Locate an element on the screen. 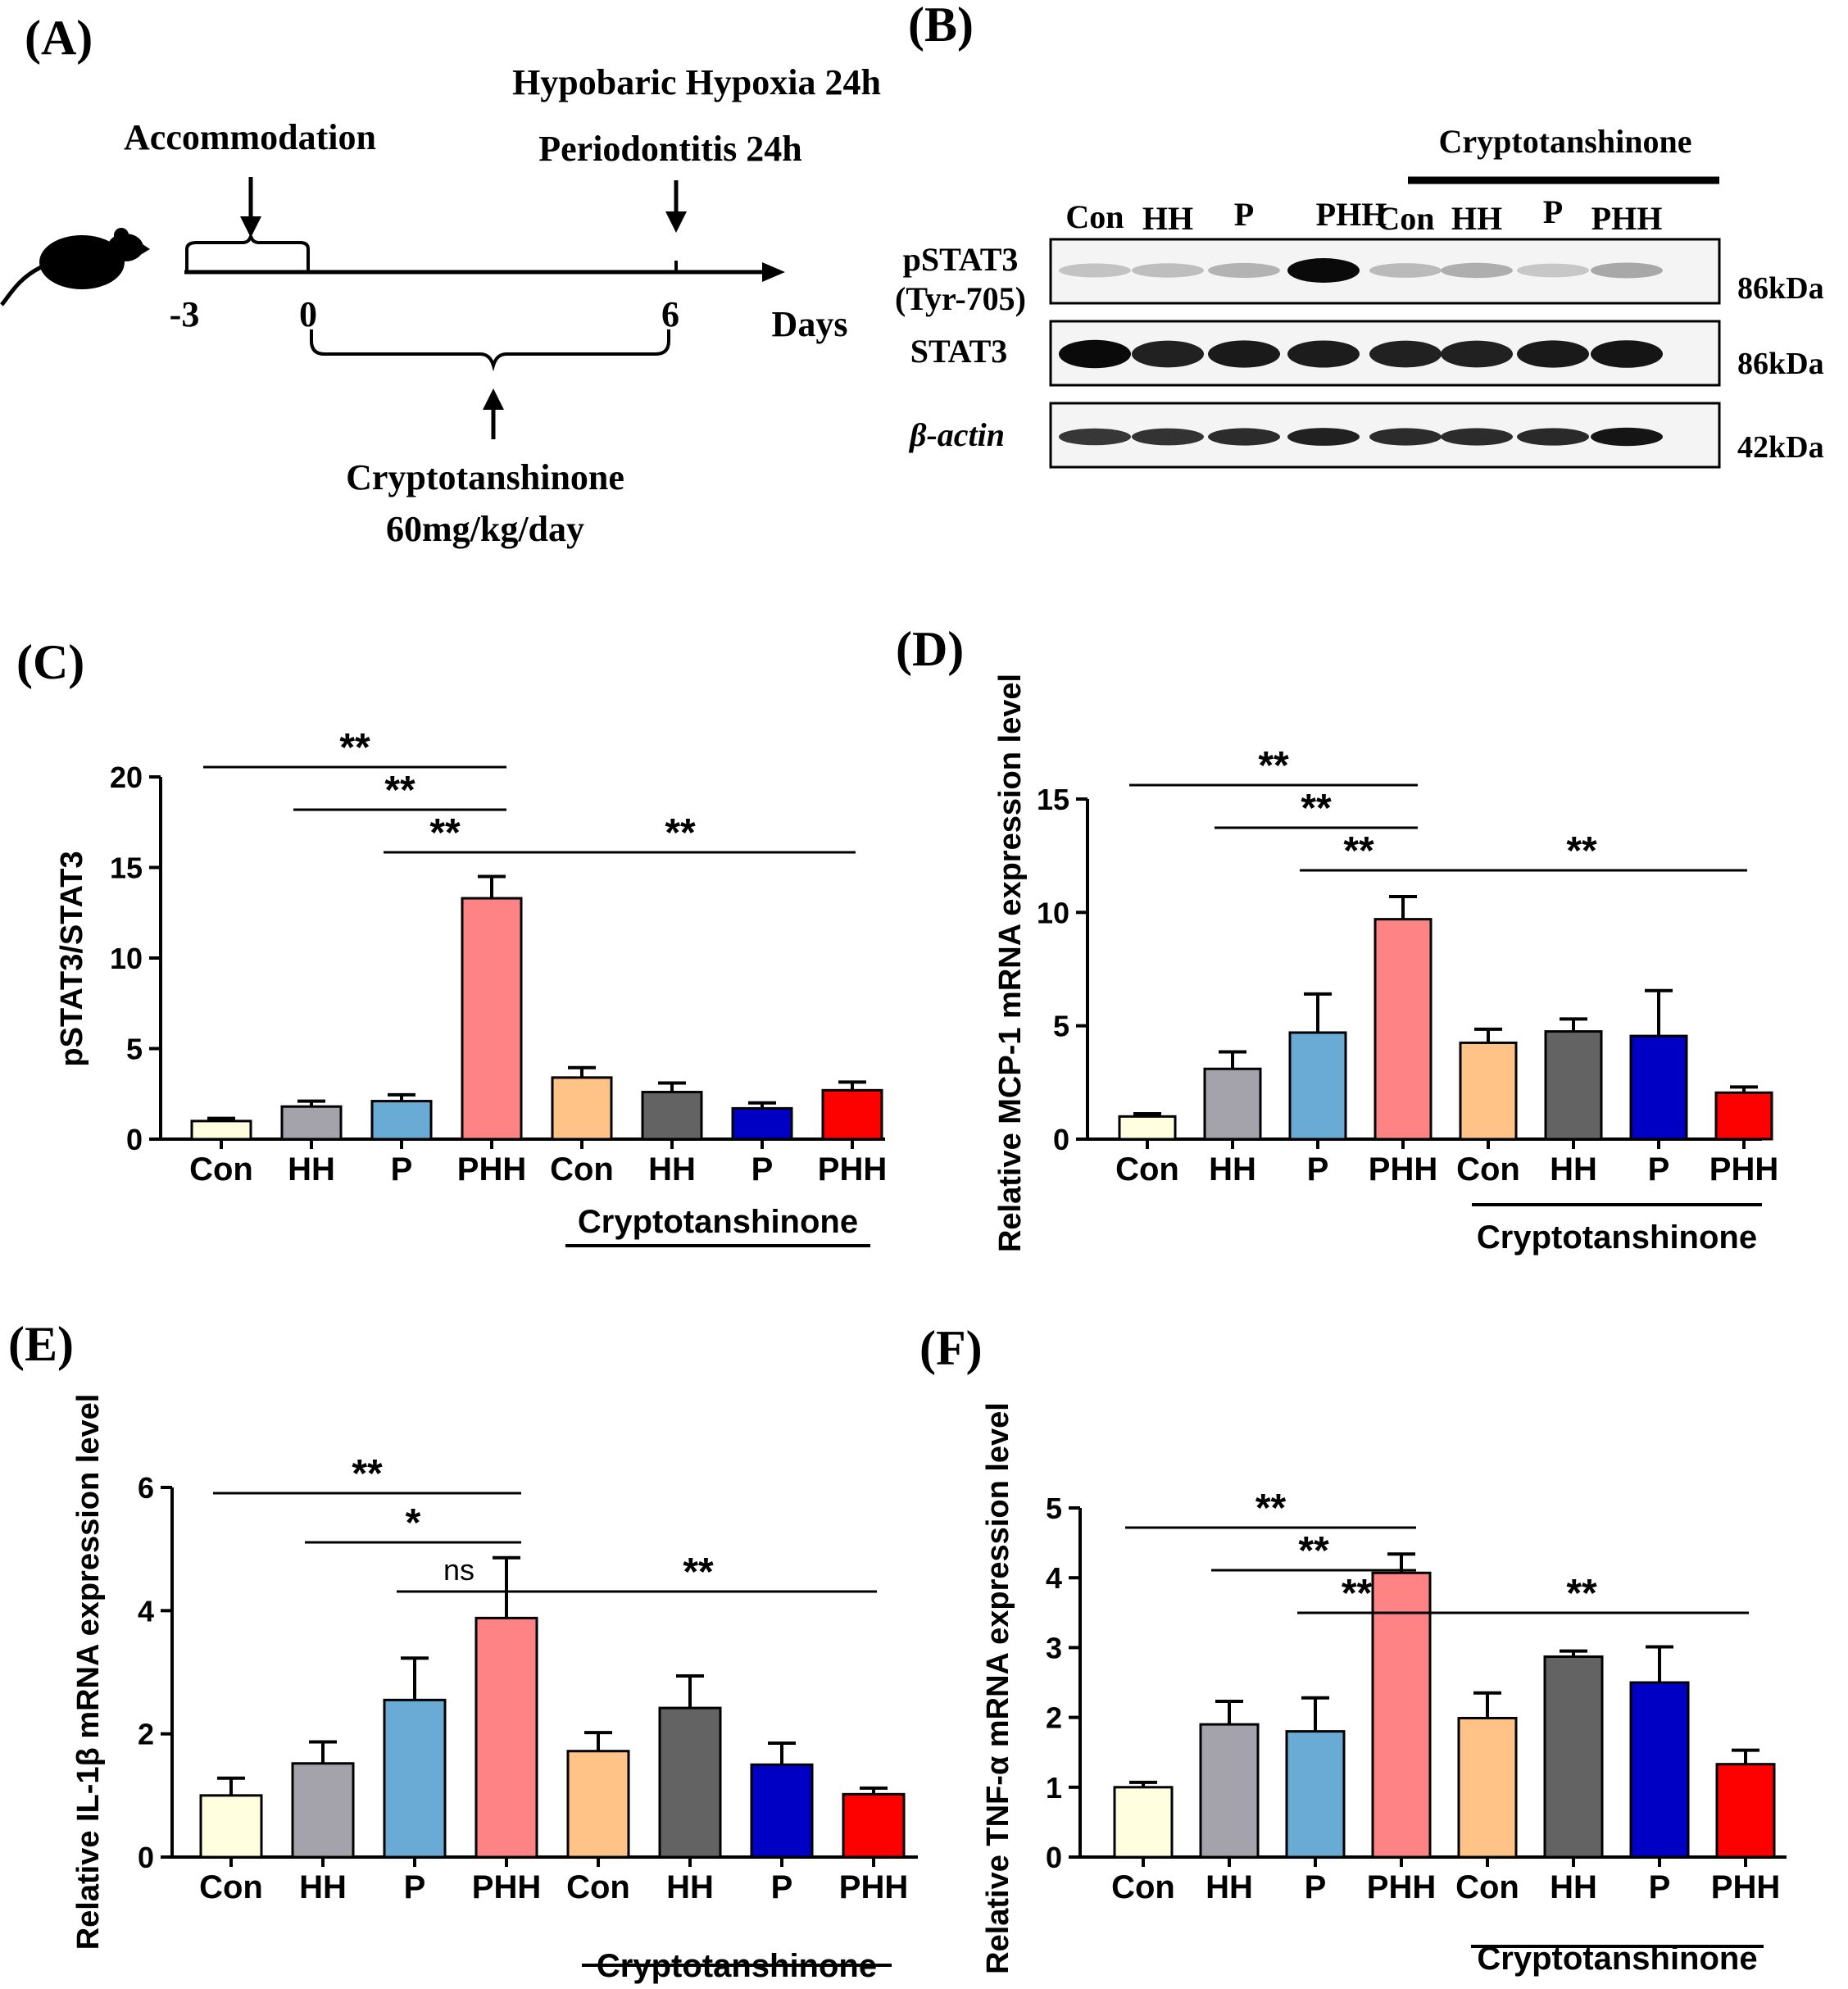  y-tick-label: 6 is located at coordinates (146, 1488).